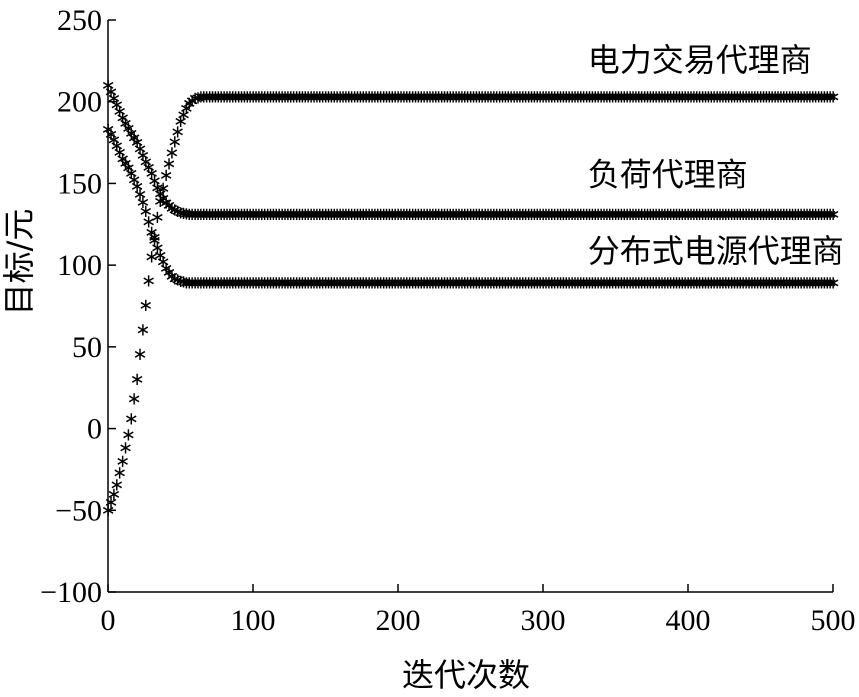  Describe the element at coordinates (79, 183) in the screenshot. I see `y-tick-label: 150` at that location.